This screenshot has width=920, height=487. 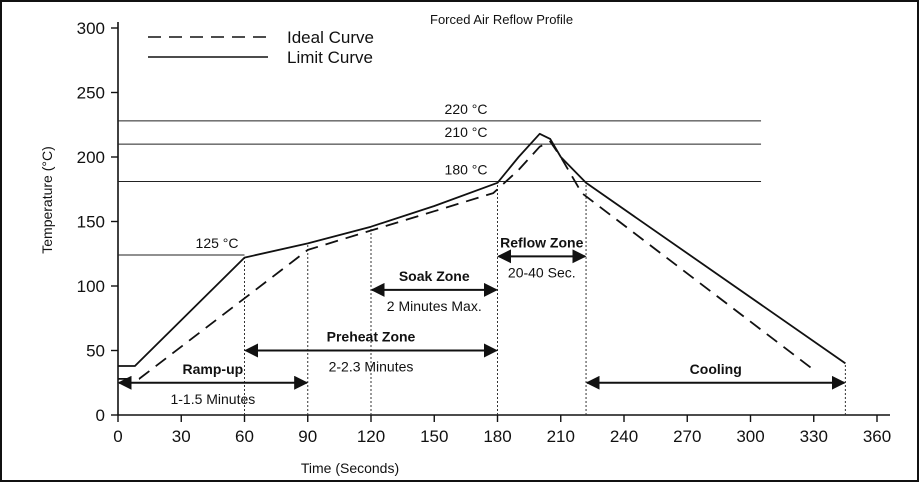 I want to click on zone-name: Reflow Zone, so click(x=541, y=242).